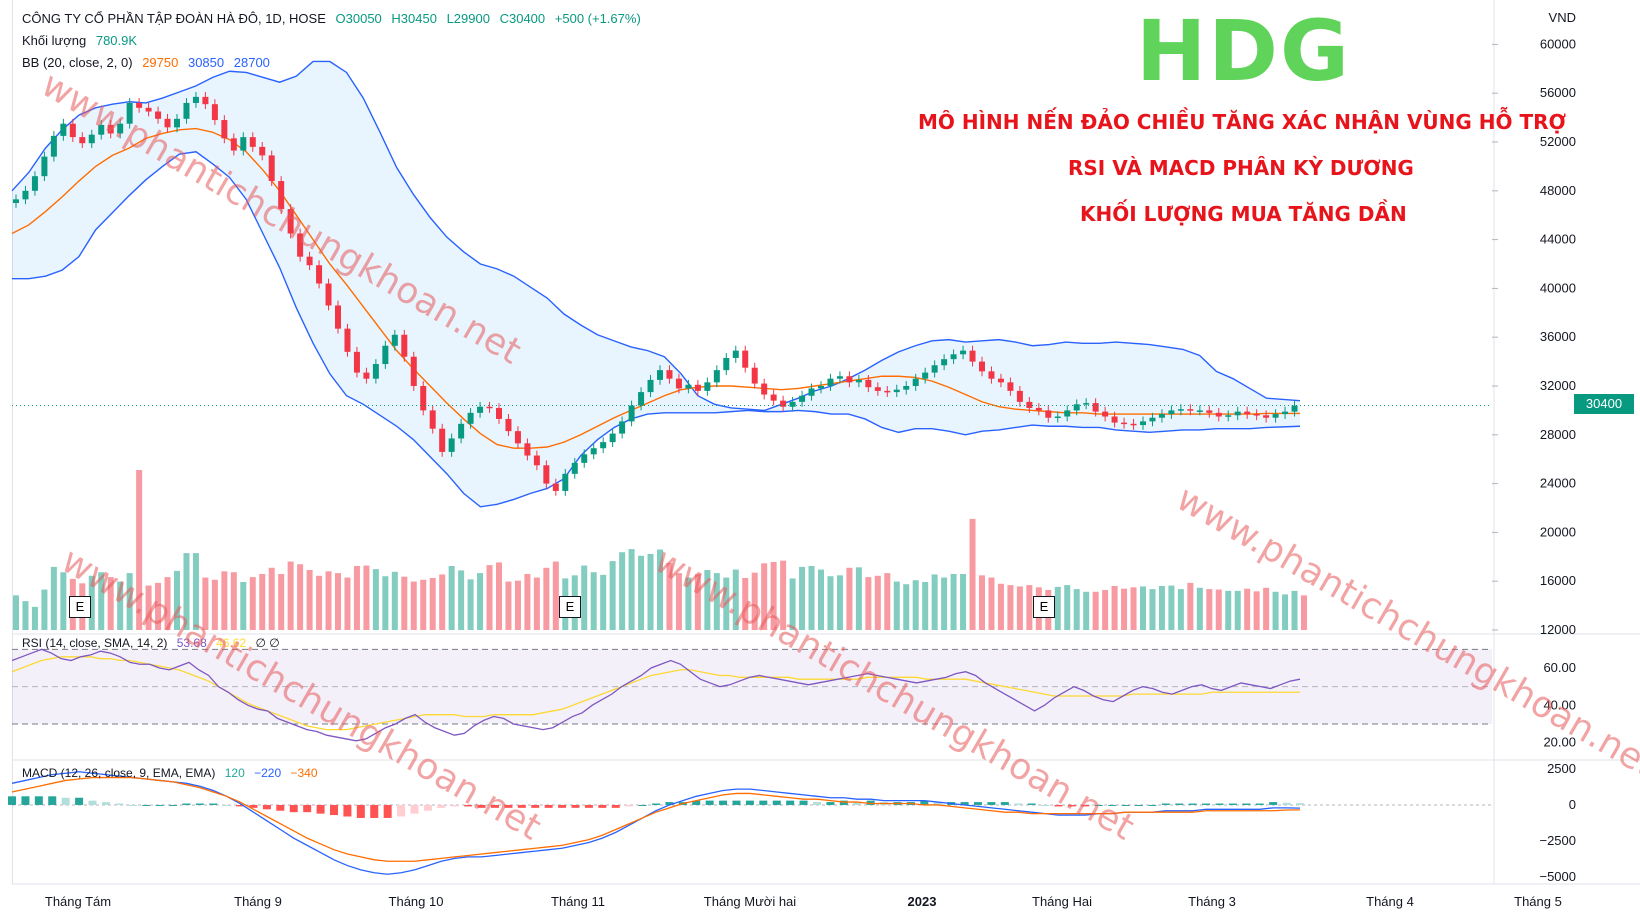  I want to click on rsi-value: 53.68, so click(191, 643).